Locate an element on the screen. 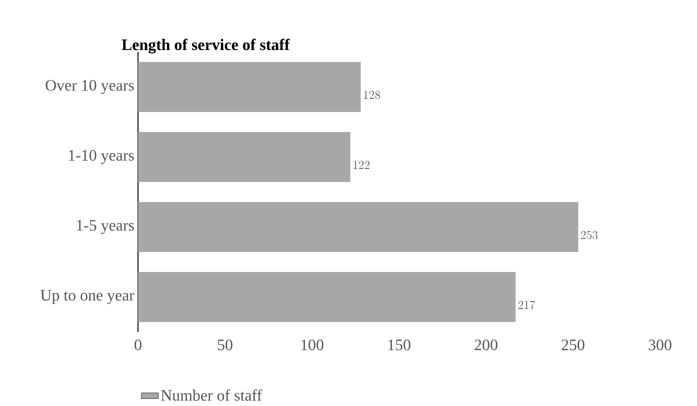 This screenshot has width=697, height=406. x-tick-label: 250 is located at coordinates (573, 344).